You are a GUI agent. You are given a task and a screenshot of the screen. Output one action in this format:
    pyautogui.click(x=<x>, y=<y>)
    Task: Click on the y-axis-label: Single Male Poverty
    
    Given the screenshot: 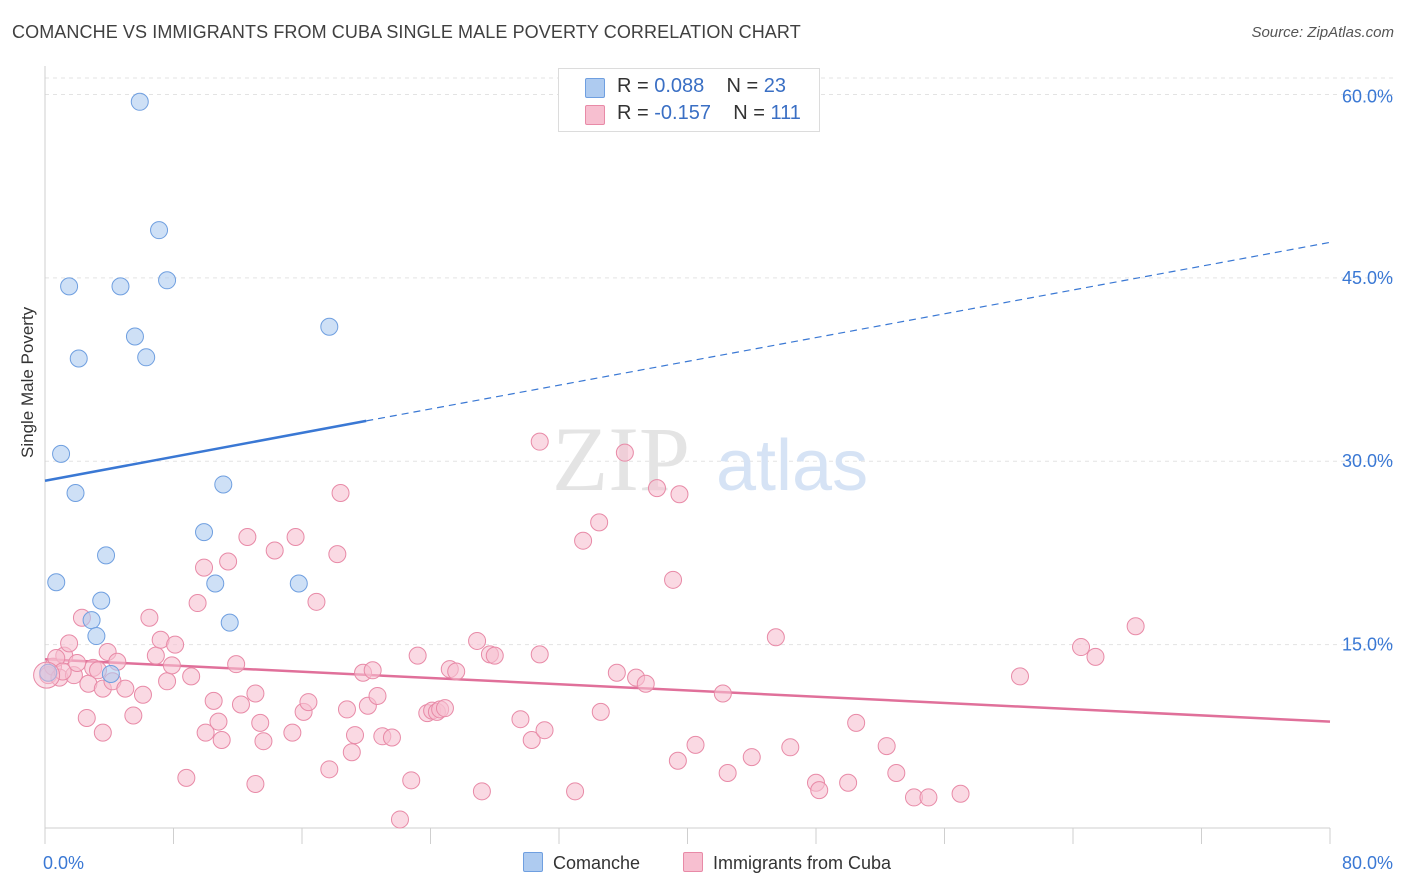 What is the action you would take?
    pyautogui.click(x=27, y=382)
    